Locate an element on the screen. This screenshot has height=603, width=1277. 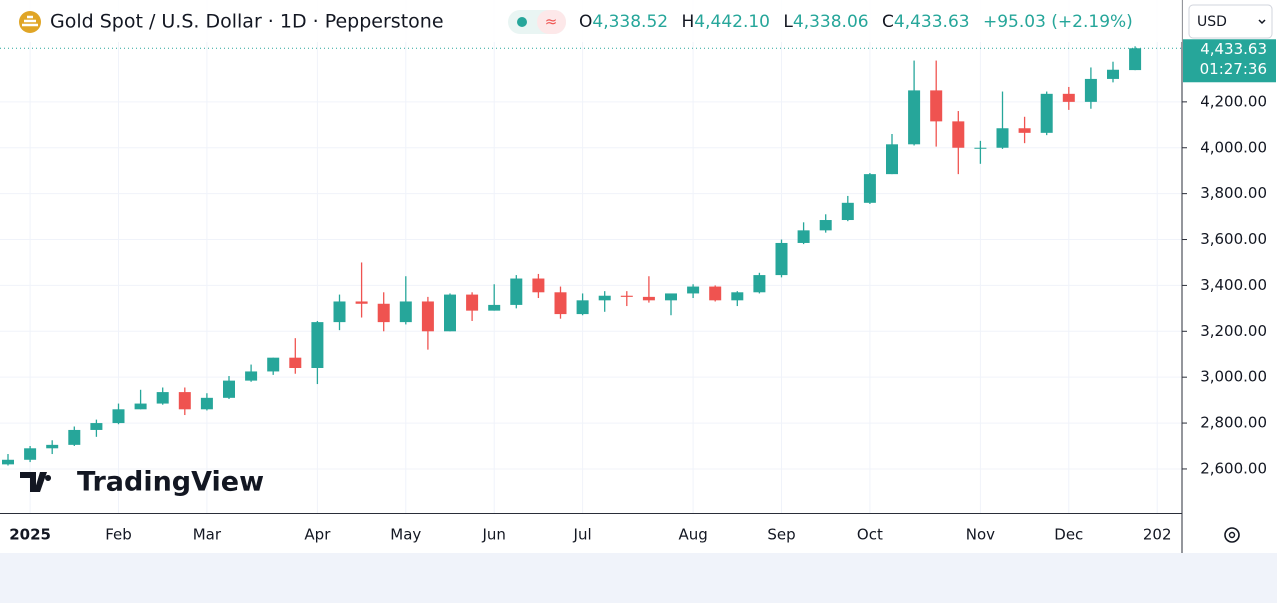
header-bg is located at coordinates (591, 21).